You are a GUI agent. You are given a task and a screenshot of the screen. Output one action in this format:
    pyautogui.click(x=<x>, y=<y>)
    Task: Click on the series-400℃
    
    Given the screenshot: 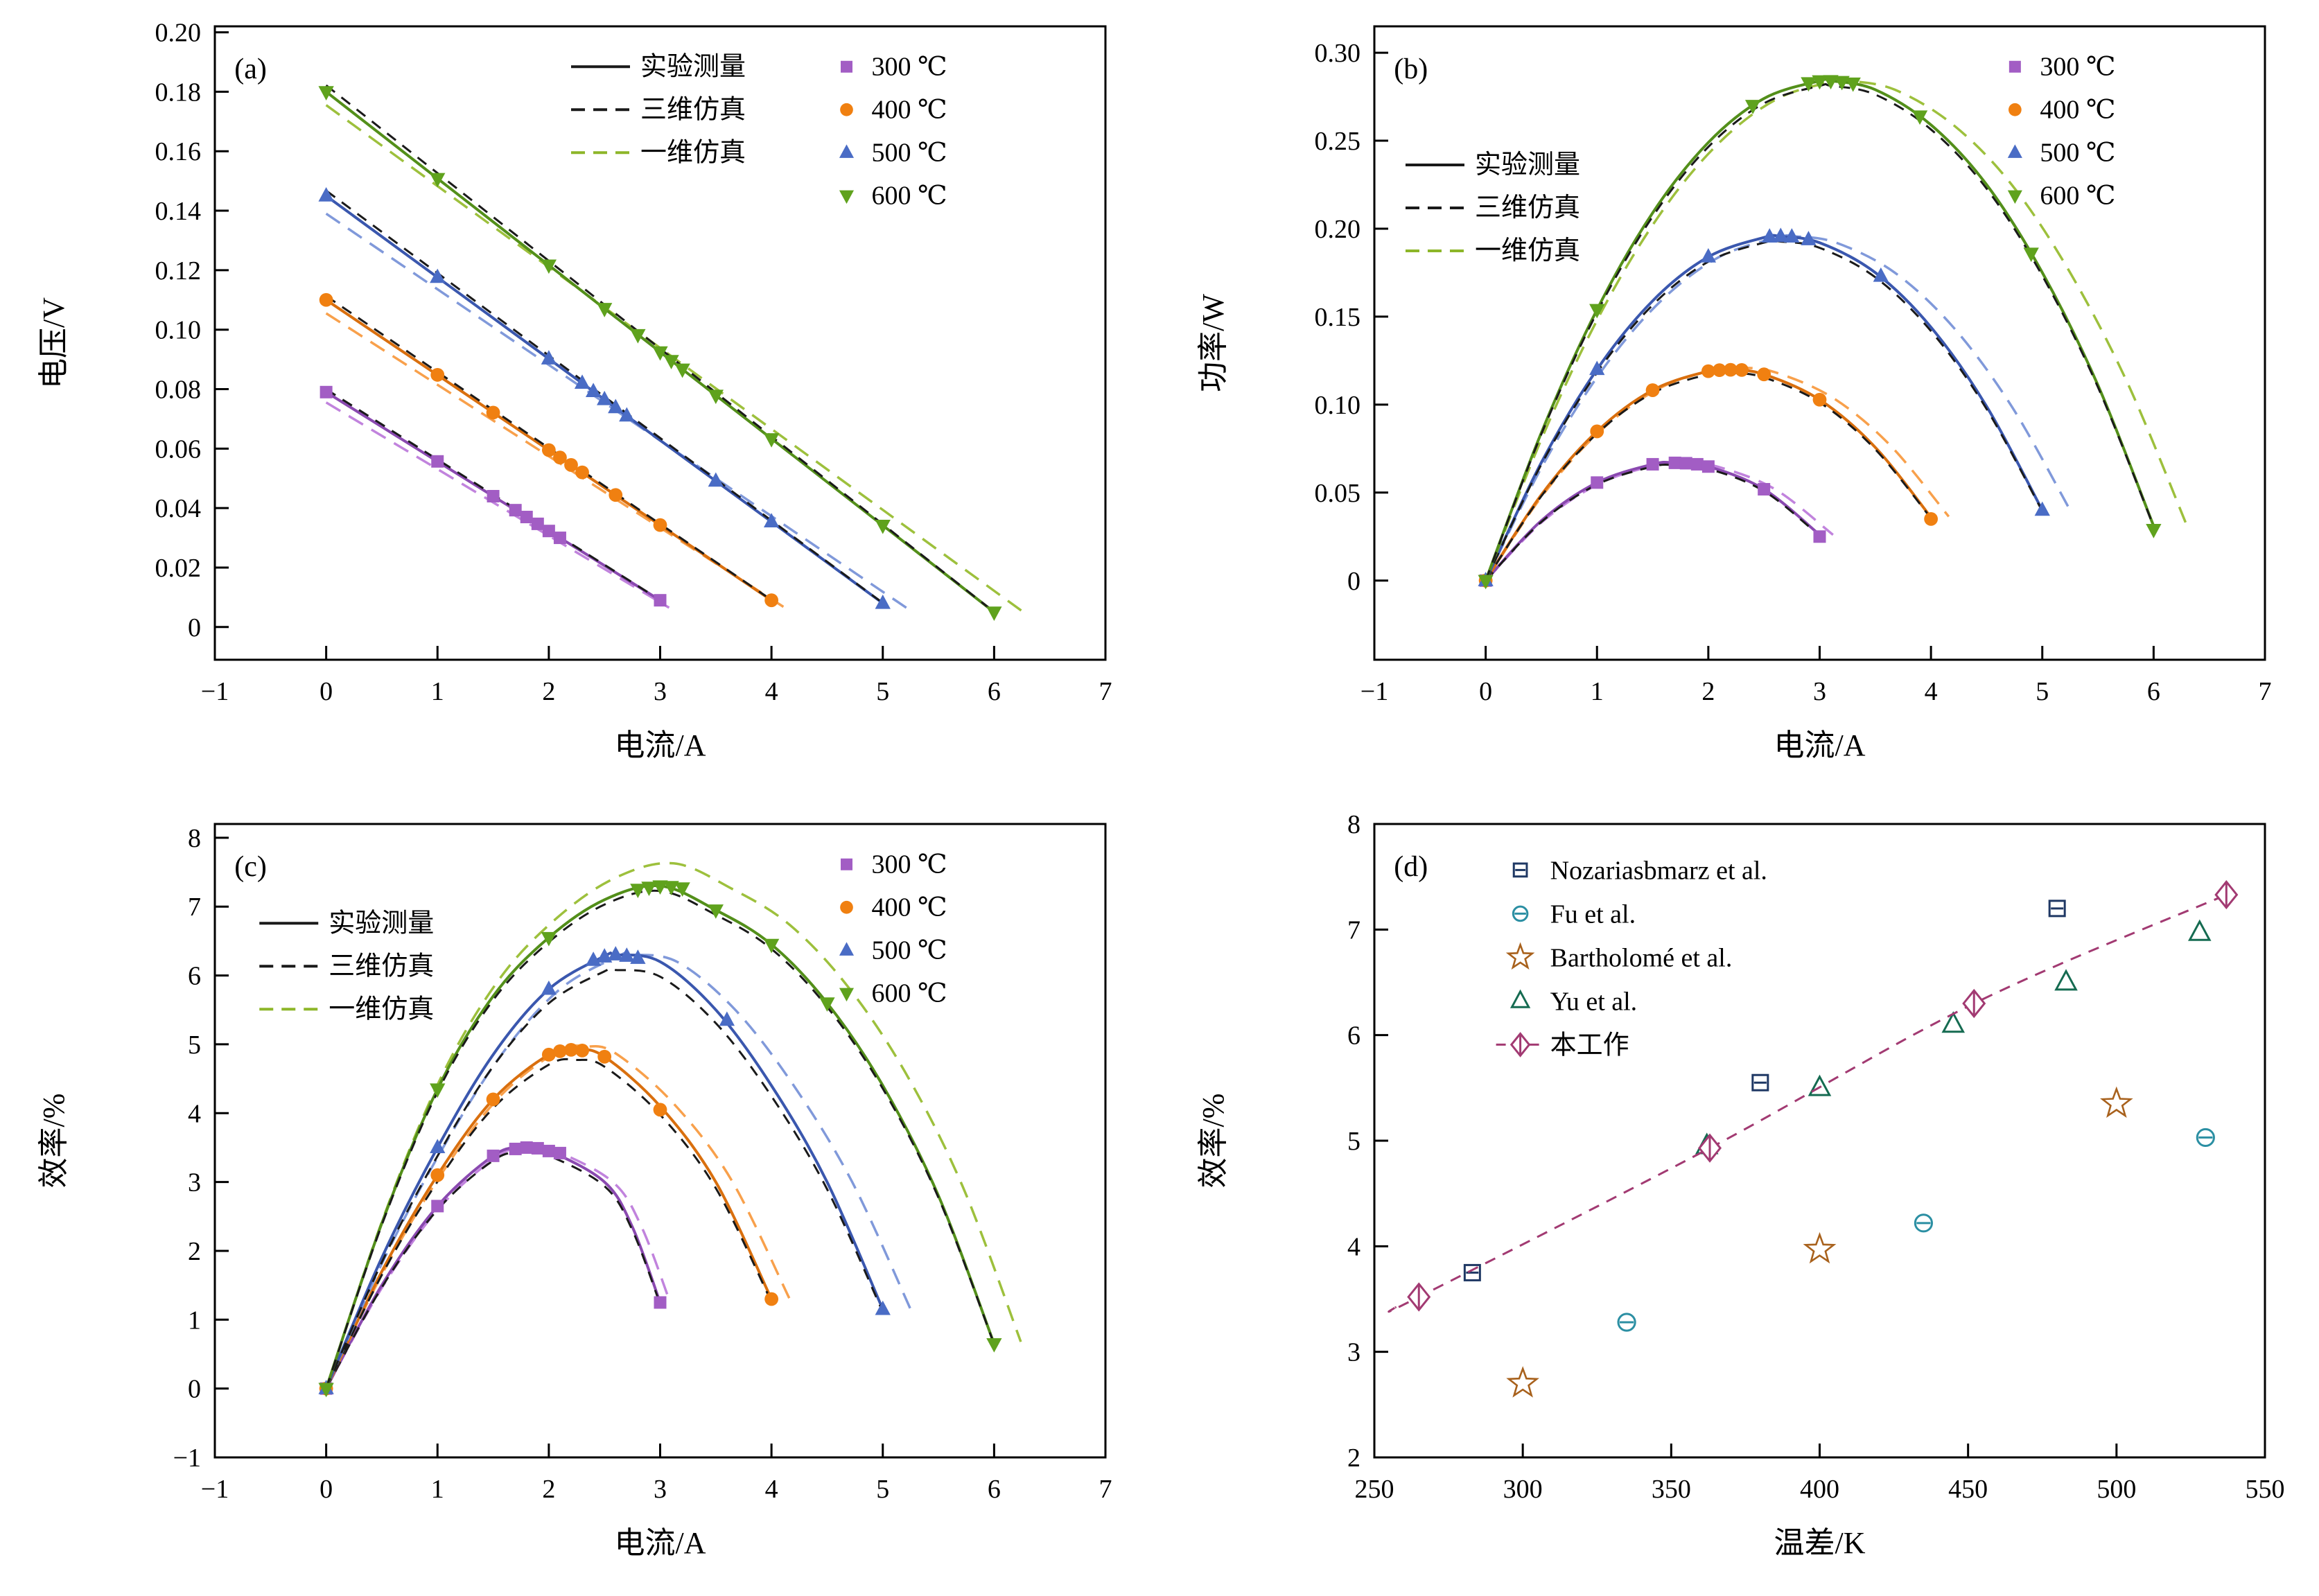 What is the action you would take?
    pyautogui.click(x=1714, y=475)
    